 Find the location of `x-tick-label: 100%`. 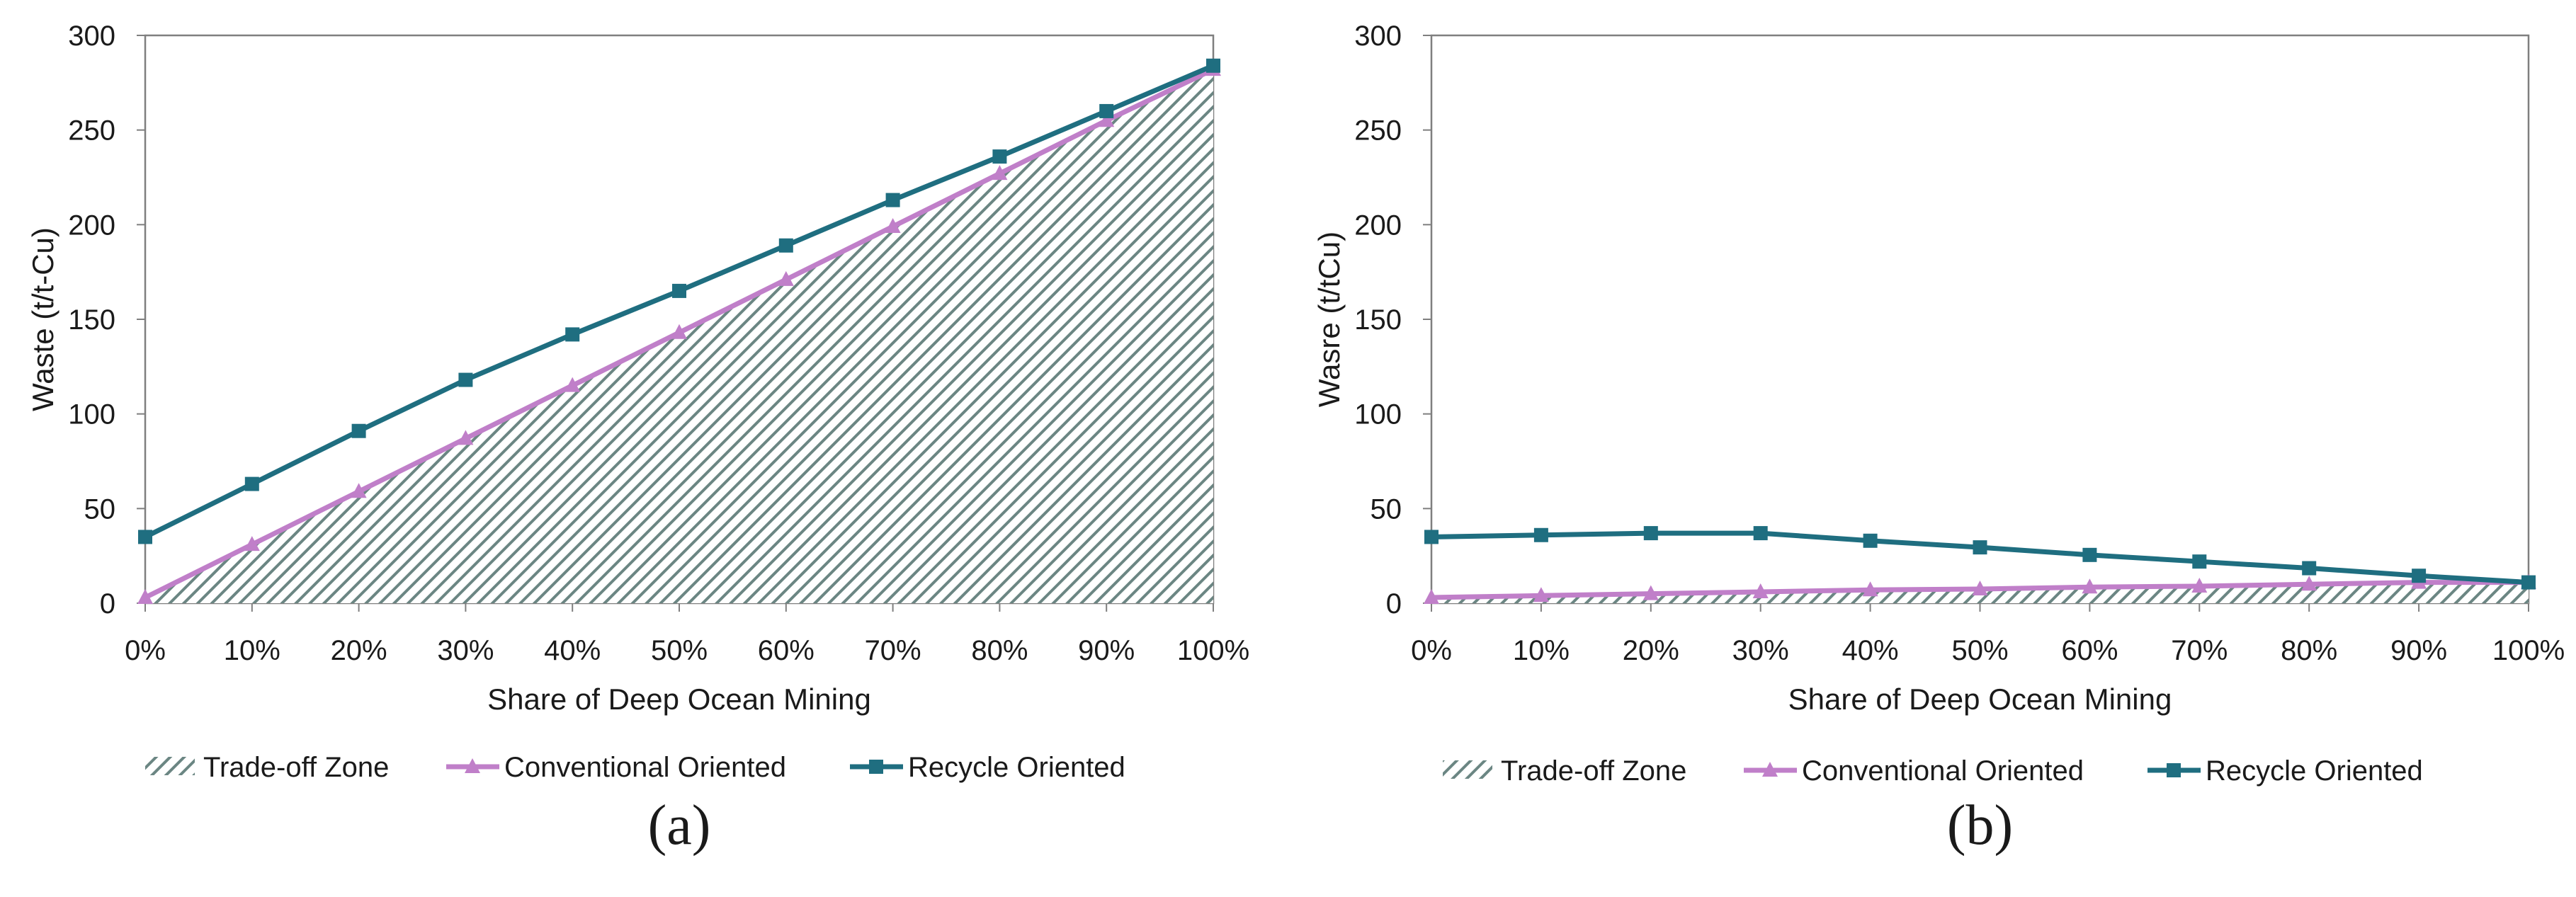

x-tick-label: 100% is located at coordinates (2528, 650).